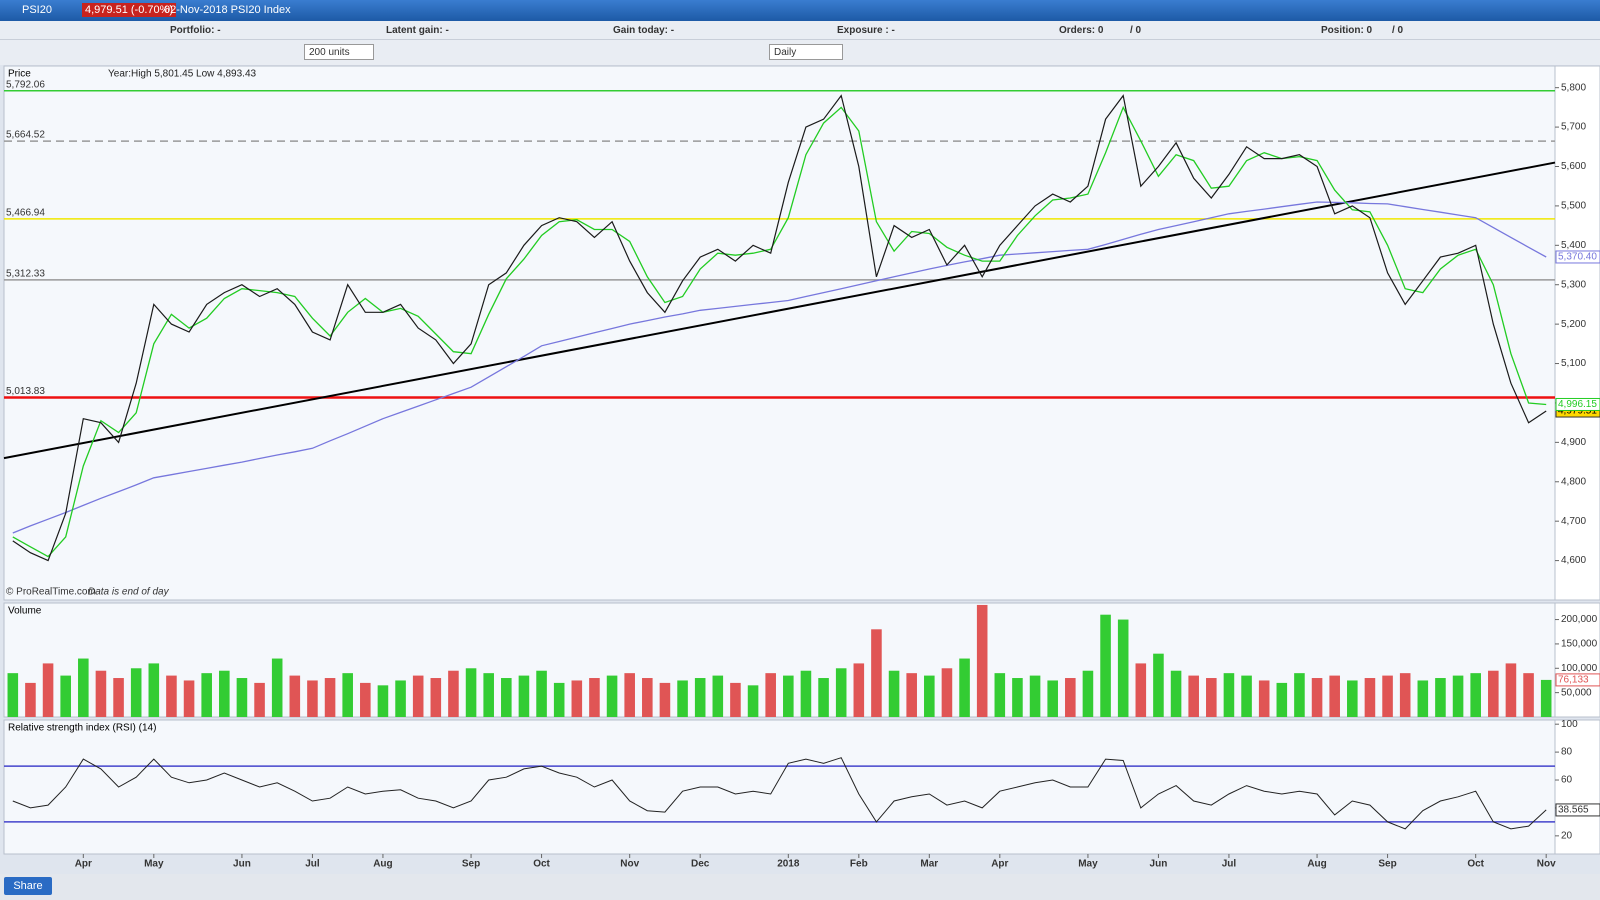 The height and width of the screenshot is (900, 1600). Describe the element at coordinates (471, 864) in the screenshot. I see `x-tick-label: Sep` at that location.